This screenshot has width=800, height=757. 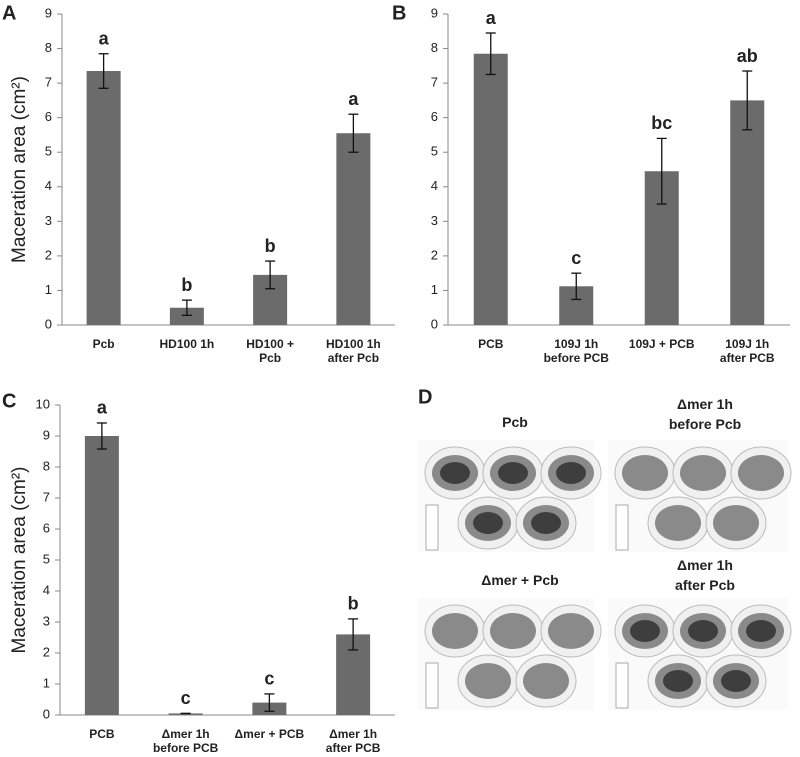 I want to click on panel-label: D, so click(x=425, y=397).